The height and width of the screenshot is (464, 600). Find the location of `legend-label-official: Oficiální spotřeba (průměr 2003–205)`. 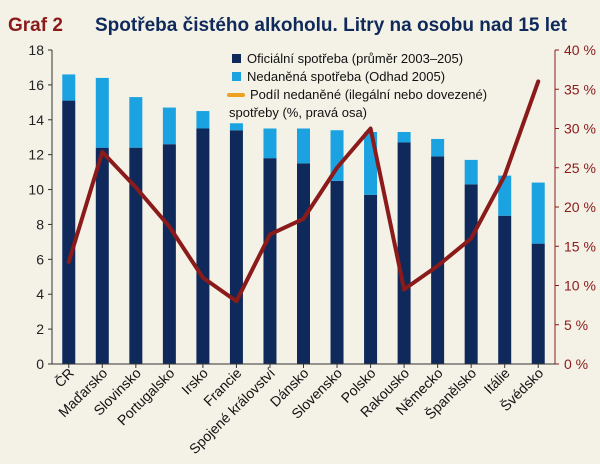

legend-label-official: Oficiální spotřeba (průměr 2003–205) is located at coordinates (355, 58).